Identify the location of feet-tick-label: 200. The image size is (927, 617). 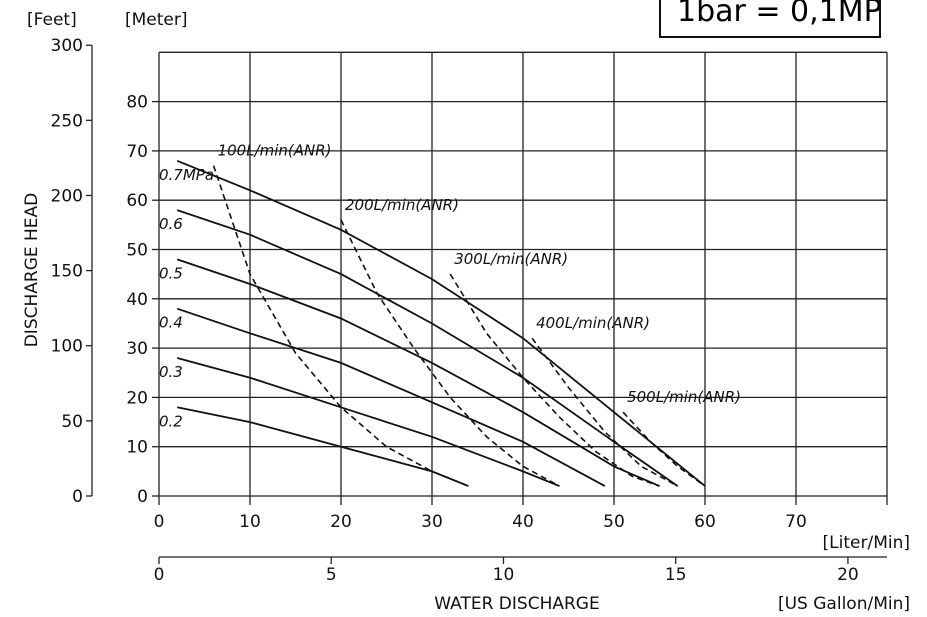
(67, 196).